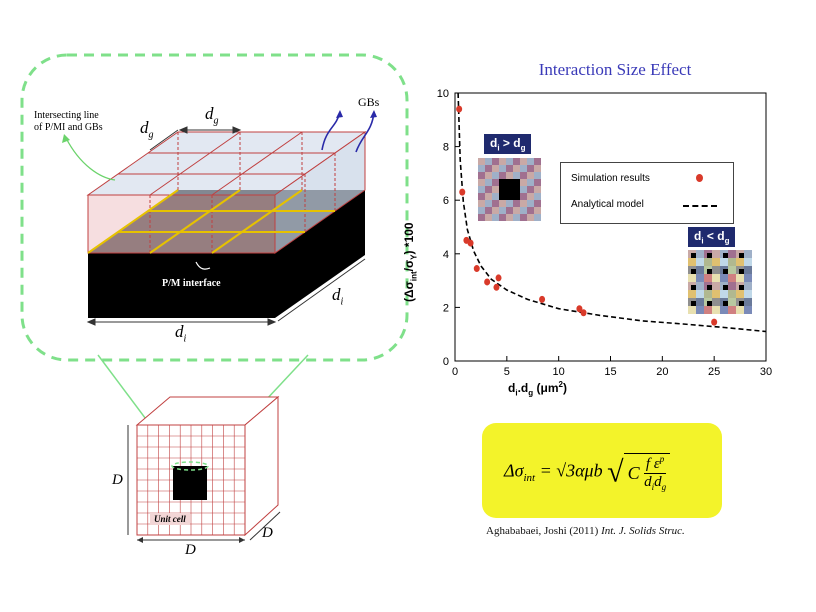 The image size is (816, 612). I want to click on dg-label-top: dg, so click(212, 115).